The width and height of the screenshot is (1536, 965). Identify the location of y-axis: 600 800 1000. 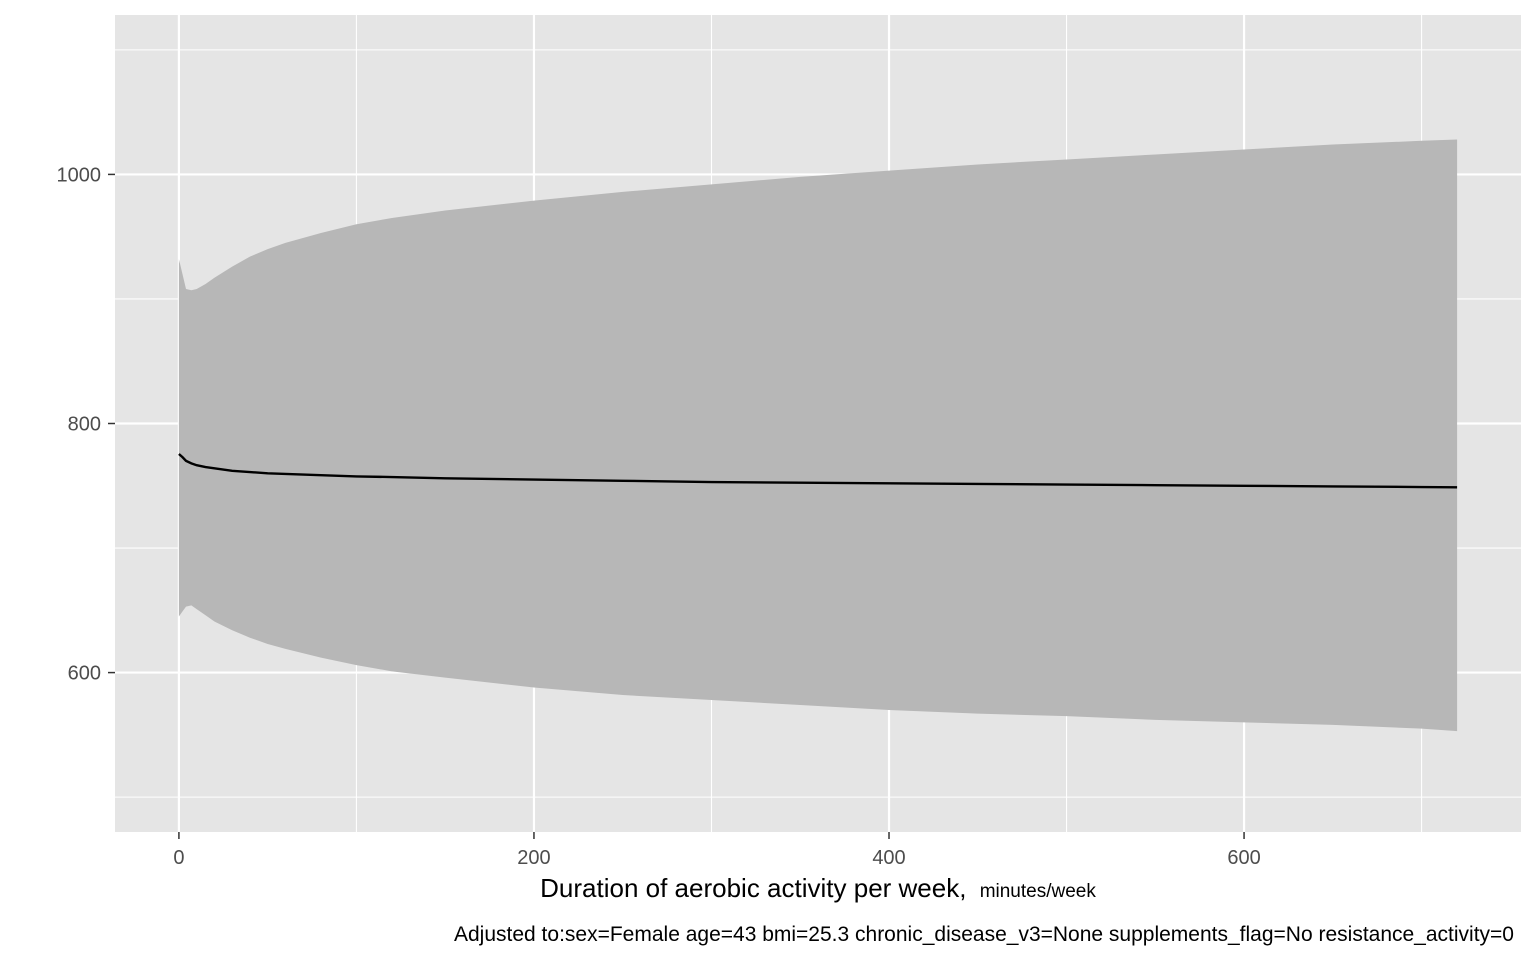
(86, 424).